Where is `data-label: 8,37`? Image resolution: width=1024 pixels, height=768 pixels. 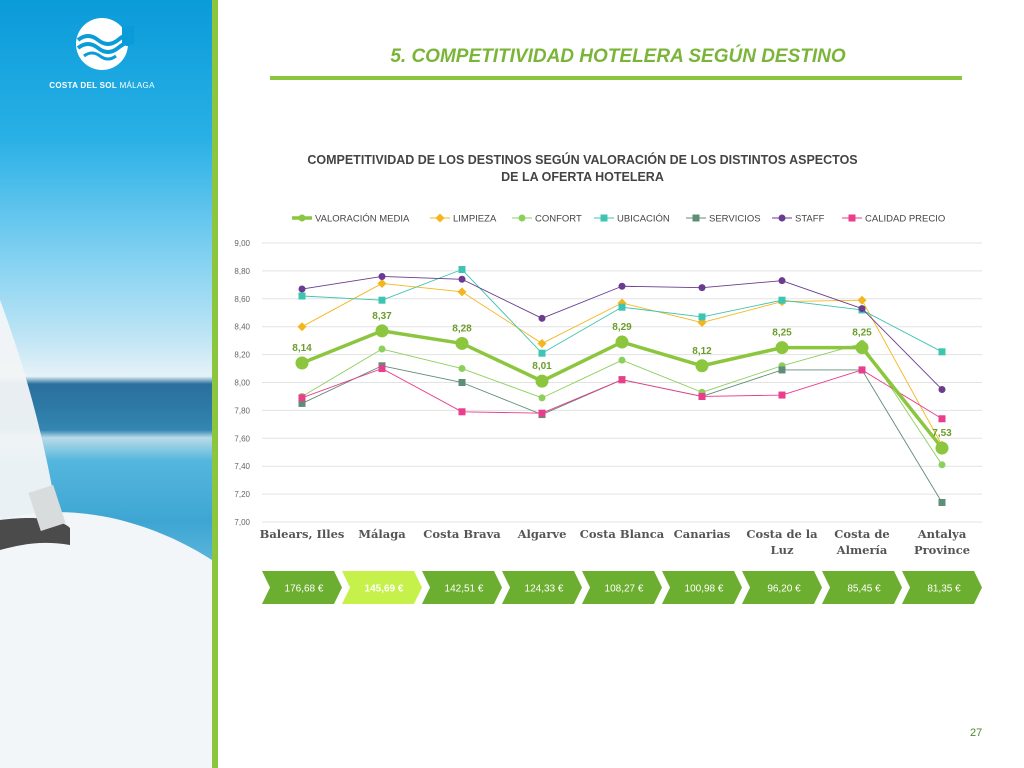 data-label: 8,37 is located at coordinates (382, 316).